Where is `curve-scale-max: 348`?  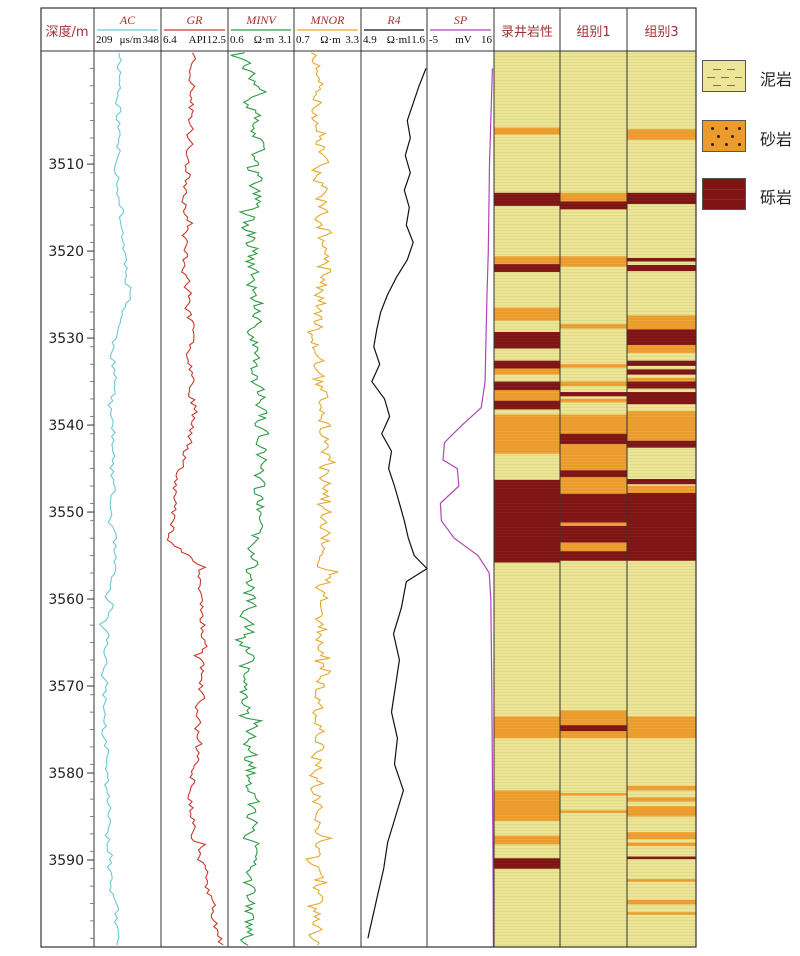
curve-scale-max: 348 is located at coordinates (151, 40).